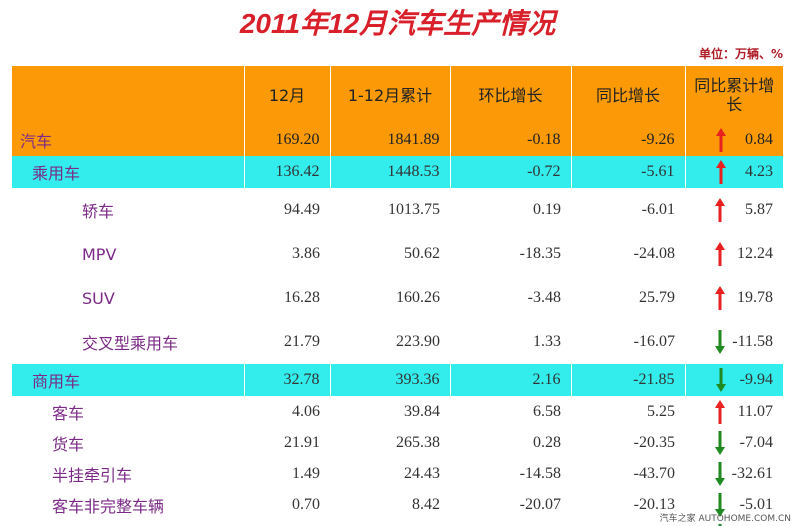  I want to click on cell-mom: -14.58, so click(540, 473).